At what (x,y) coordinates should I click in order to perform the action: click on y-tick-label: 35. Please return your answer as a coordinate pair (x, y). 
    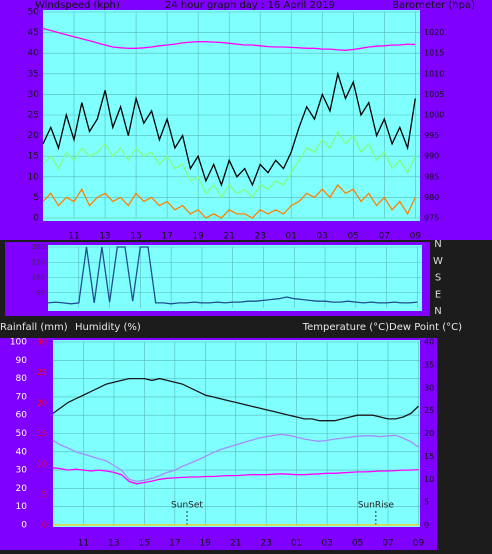
    Looking at the image, I should click on (33, 74).